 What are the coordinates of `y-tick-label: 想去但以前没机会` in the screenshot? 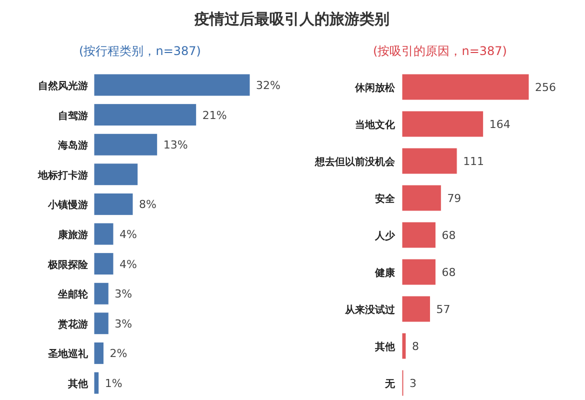 It's located at (355, 162).